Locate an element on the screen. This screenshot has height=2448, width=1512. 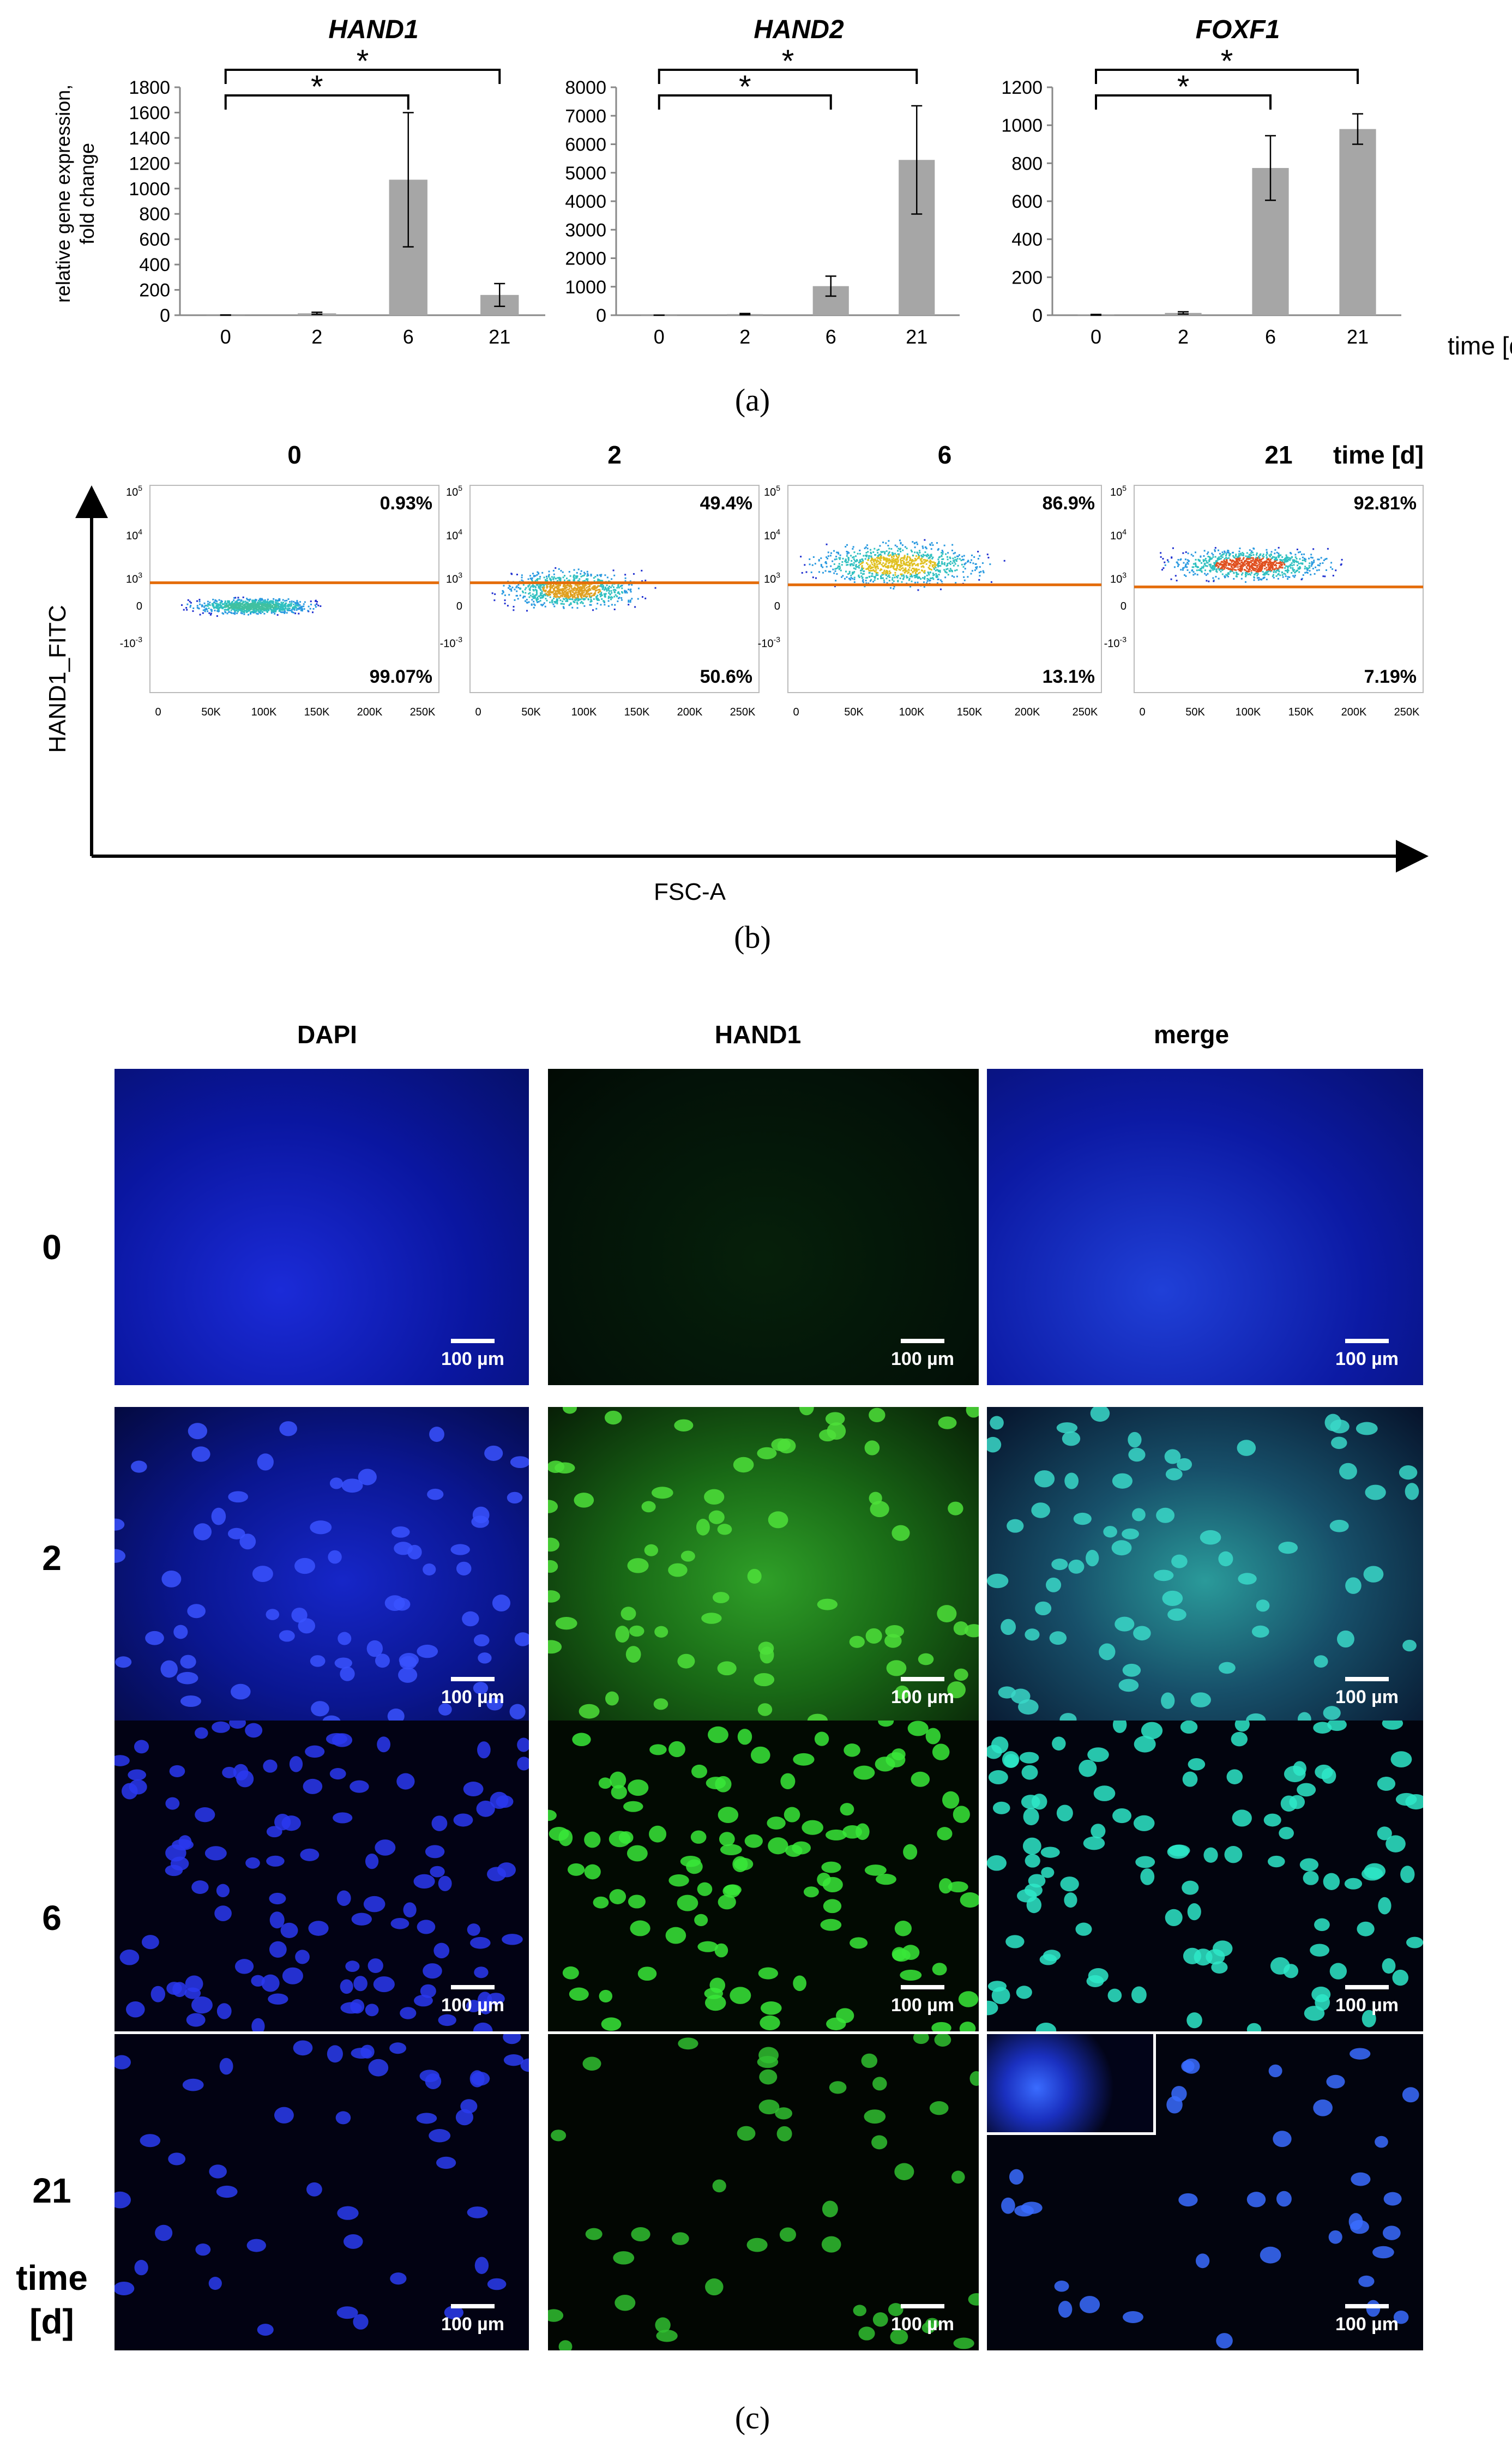
micrograph-merge-day2: 100 µm is located at coordinates (1205, 1565).